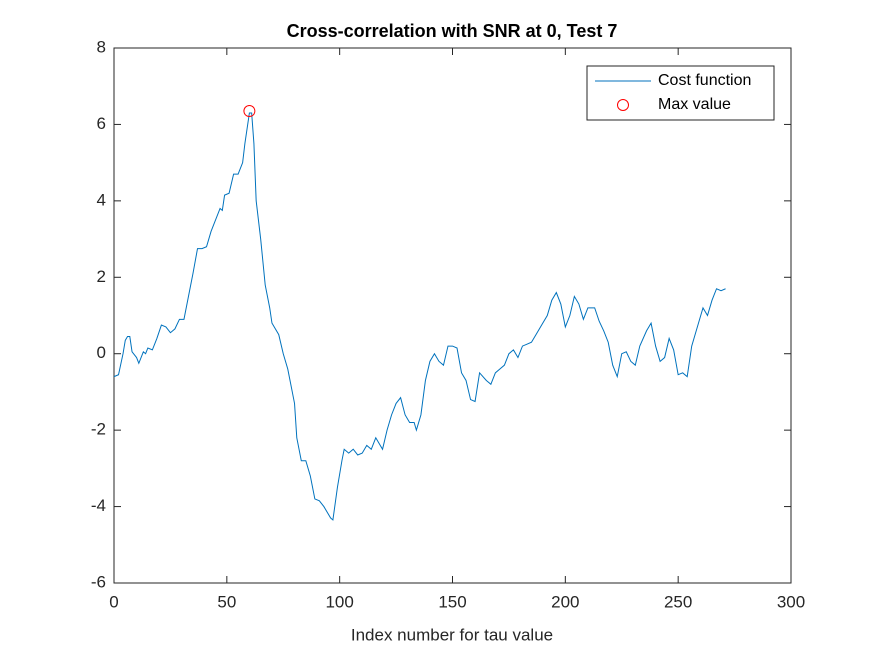 The image size is (875, 656). What do you see at coordinates (101, 123) in the screenshot?
I see `y-tick-label: 6` at bounding box center [101, 123].